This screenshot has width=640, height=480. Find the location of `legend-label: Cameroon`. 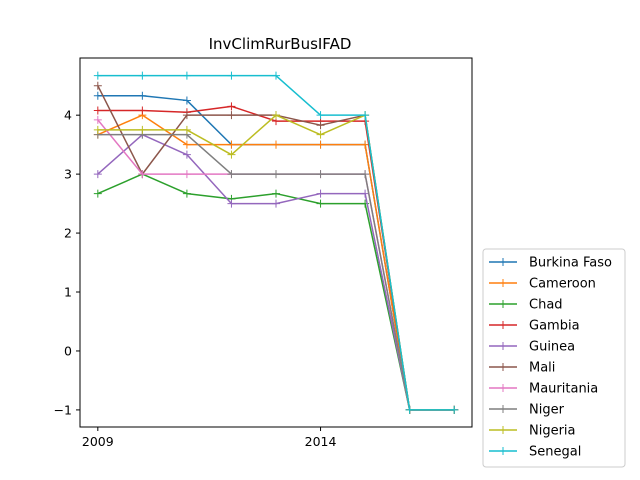

legend-label: Cameroon is located at coordinates (562, 284).